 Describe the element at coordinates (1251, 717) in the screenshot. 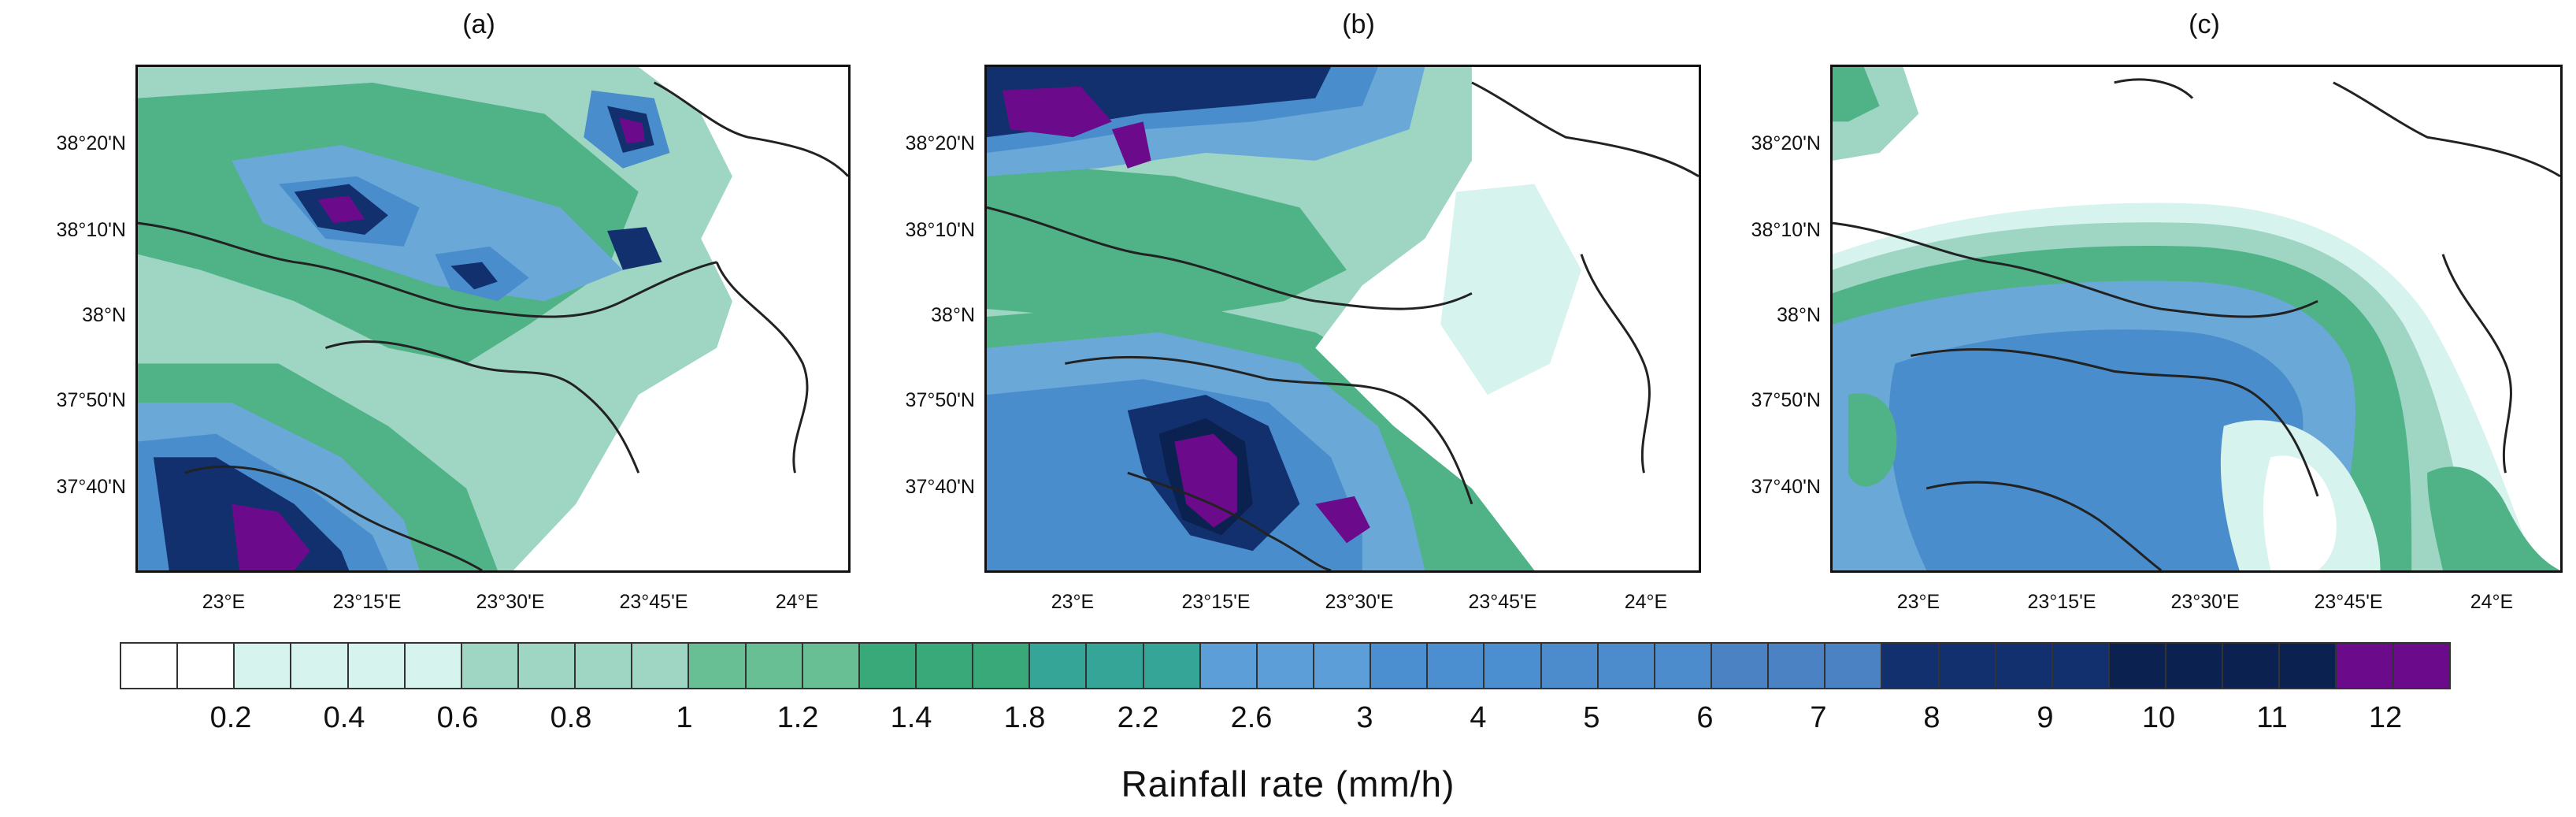

I see `colorbar-label-2.6: 2.6` at that location.